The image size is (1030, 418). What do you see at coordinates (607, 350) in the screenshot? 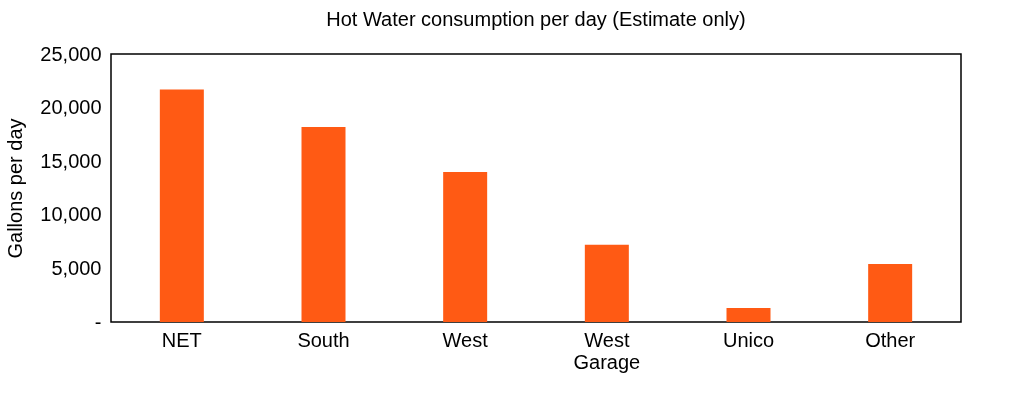
I see `x-tick-label: West Garage` at bounding box center [607, 350].